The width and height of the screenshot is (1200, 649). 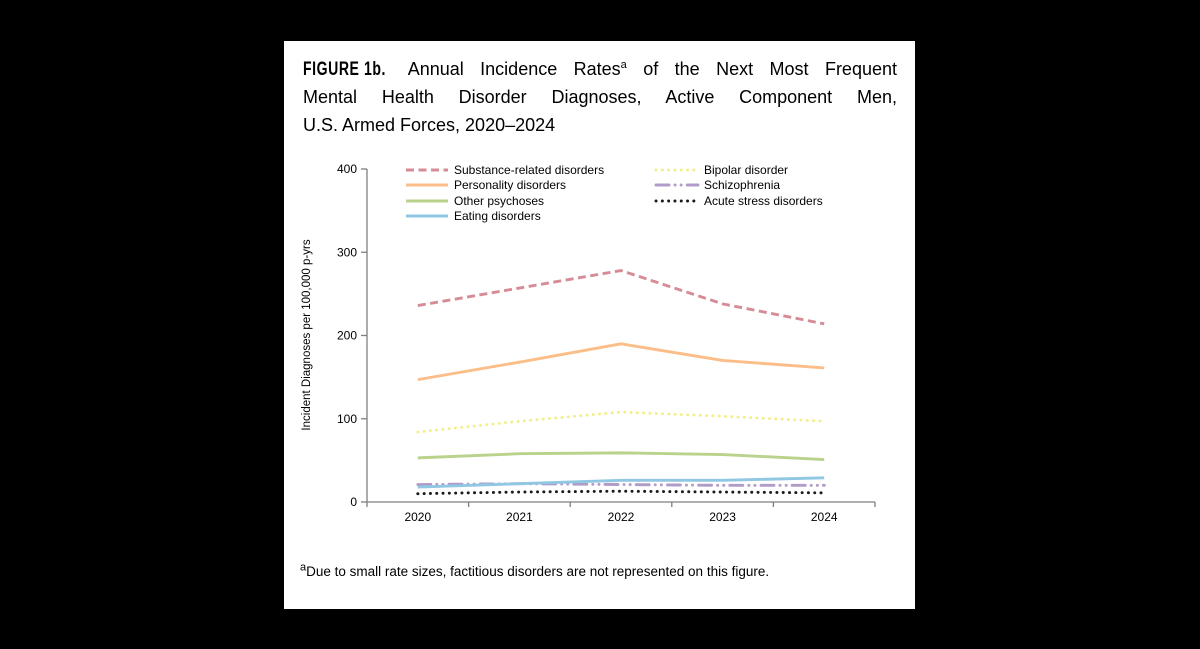 What do you see at coordinates (763, 200) in the screenshot?
I see `legend-label: Acute stress disorders` at bounding box center [763, 200].